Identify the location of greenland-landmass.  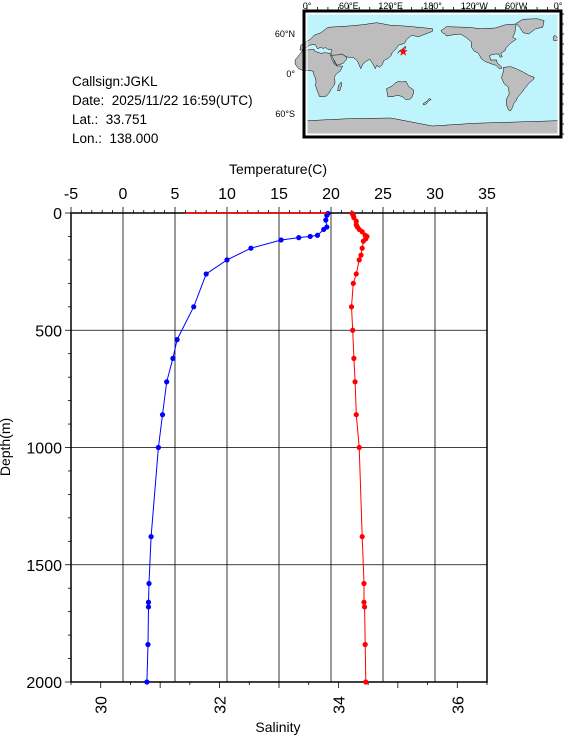
(530, 26).